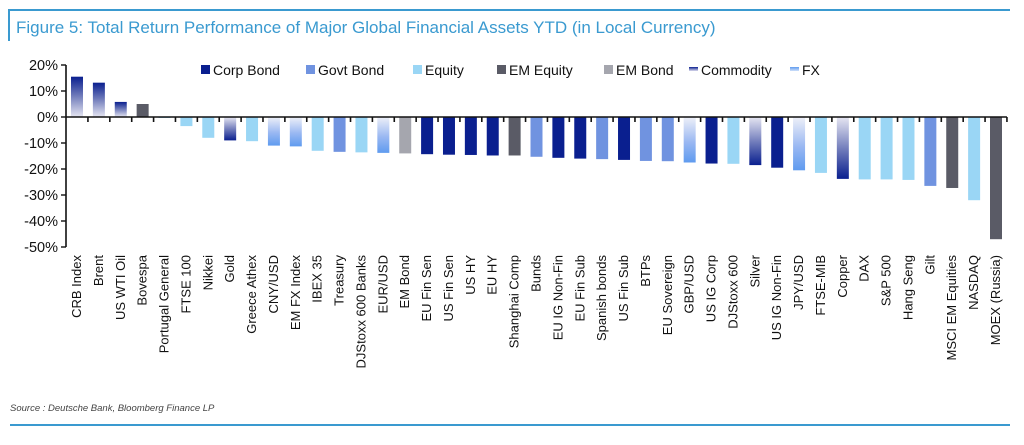 The image size is (1024, 445). I want to click on x-tick-label: JPY/USD, so click(798, 282).